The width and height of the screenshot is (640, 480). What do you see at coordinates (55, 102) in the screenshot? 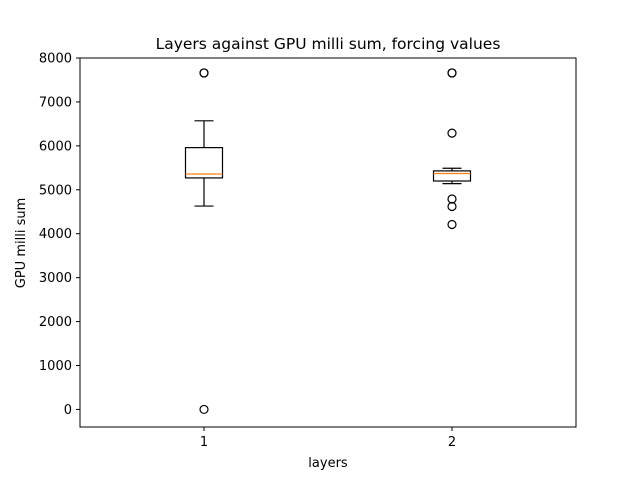
I see `y-tick-label-7000: 7000` at bounding box center [55, 102].